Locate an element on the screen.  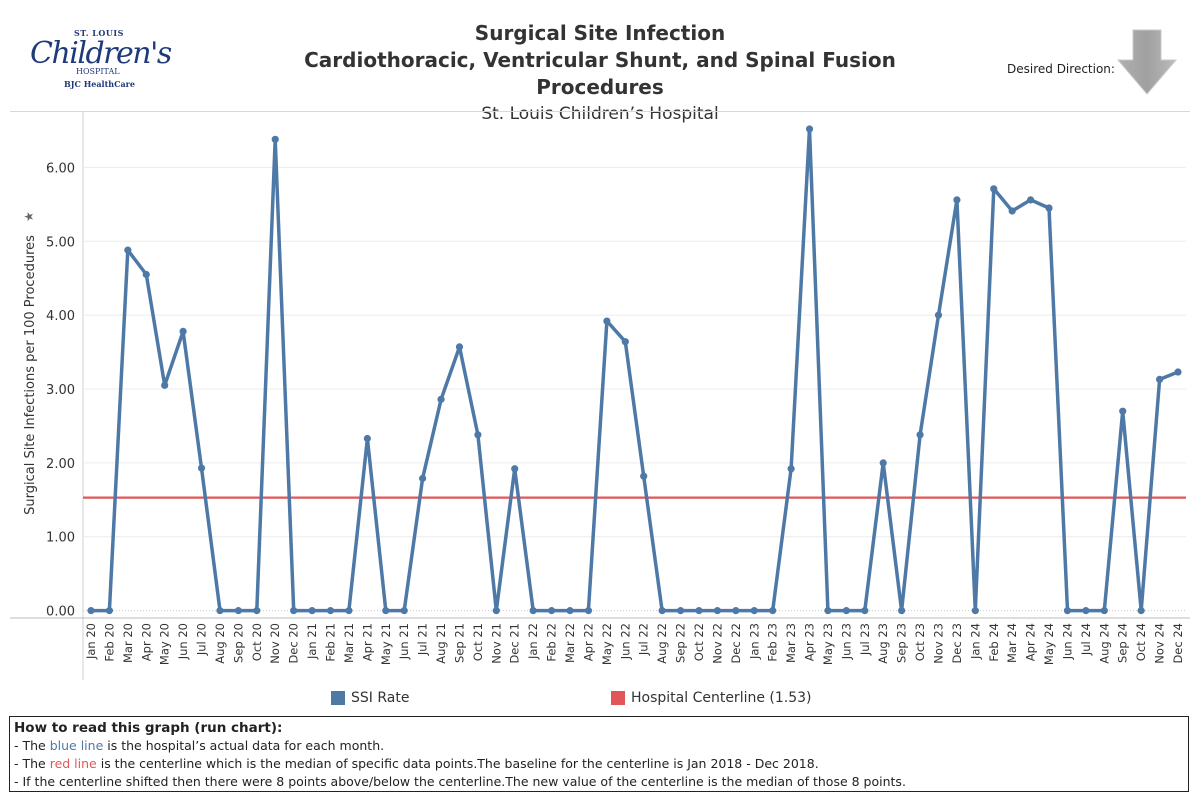
x-tick-label: Dec 21 is located at coordinates (515, 643).